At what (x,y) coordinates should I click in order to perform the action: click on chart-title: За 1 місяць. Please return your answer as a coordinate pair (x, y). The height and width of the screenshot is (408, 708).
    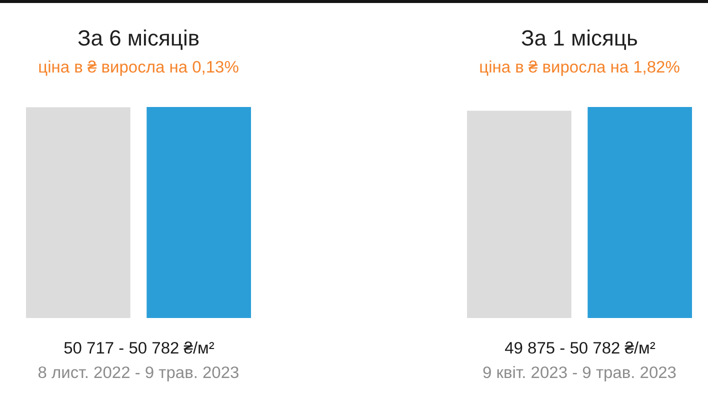
    Looking at the image, I should click on (579, 38).